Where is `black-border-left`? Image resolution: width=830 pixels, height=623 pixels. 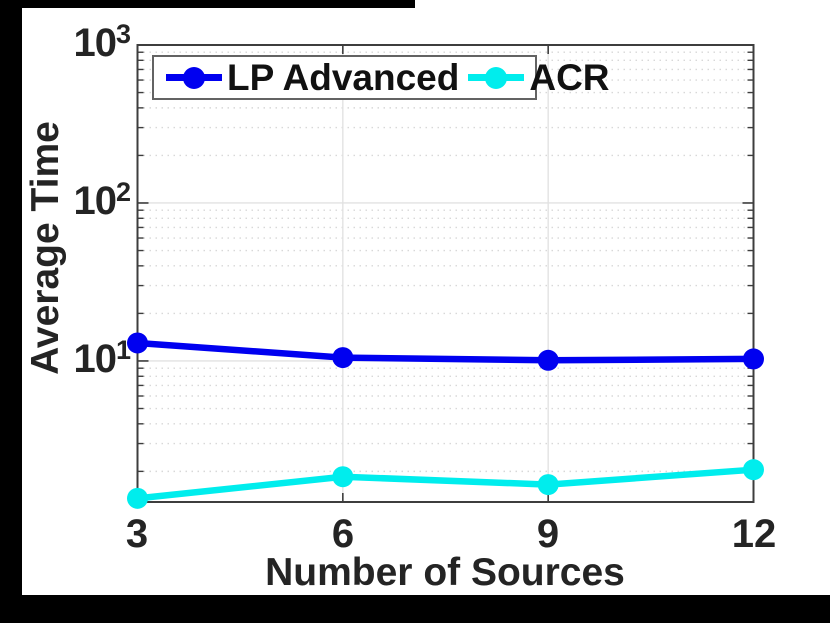
black-border-left is located at coordinates (11, 311).